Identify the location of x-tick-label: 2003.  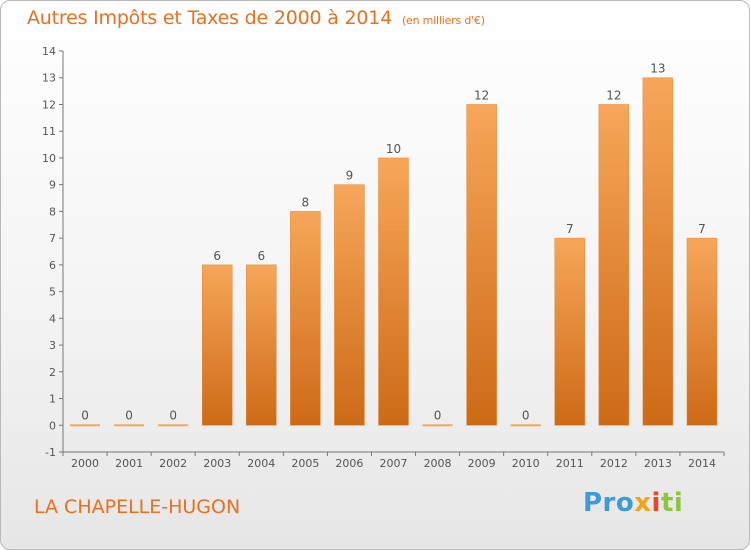
(217, 463).